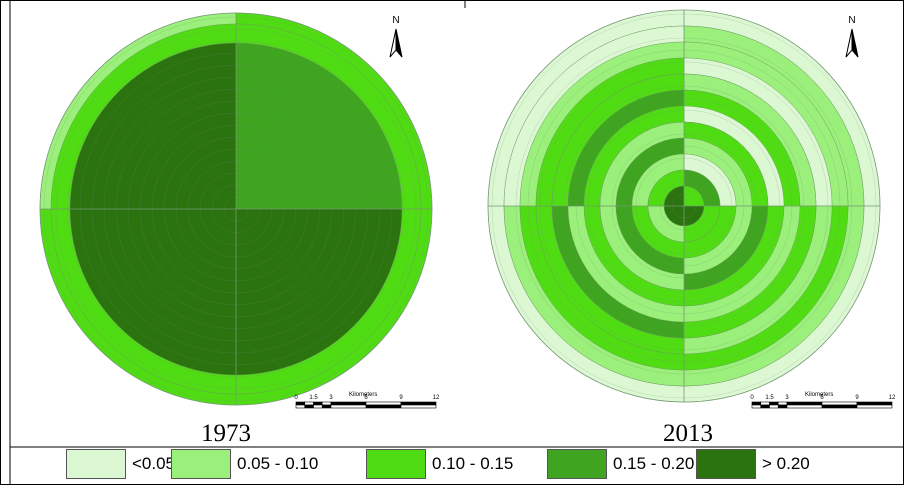 The width and height of the screenshot is (904, 485). I want to click on legend-item-gt-0-20: > 0.20, so click(753, 464).